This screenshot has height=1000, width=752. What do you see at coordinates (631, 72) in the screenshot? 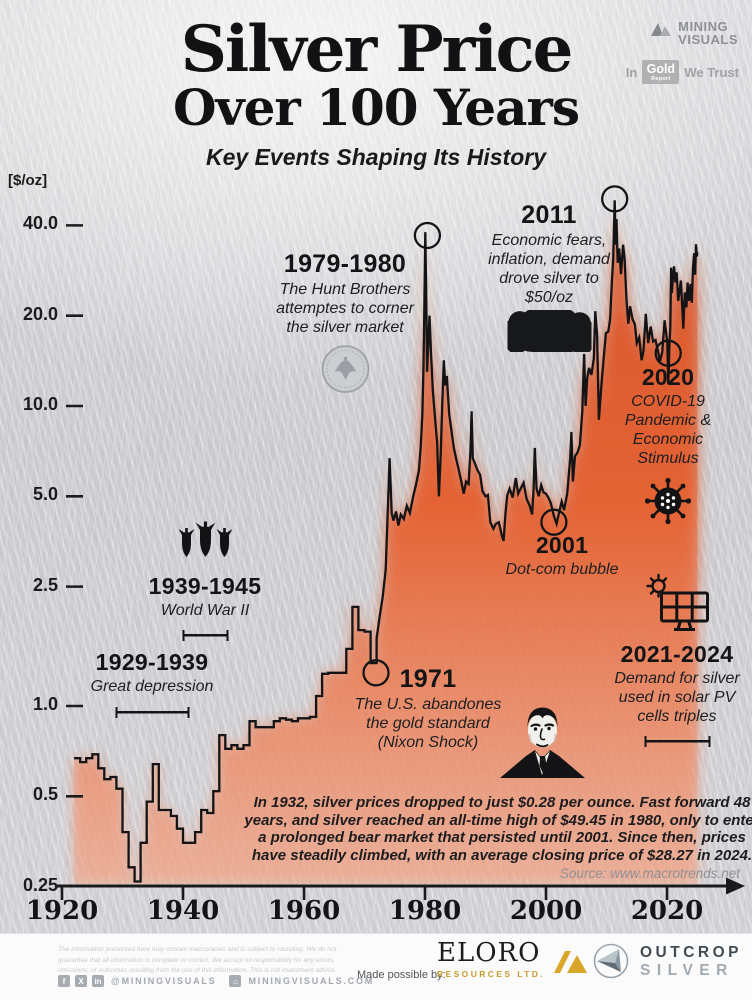
I see `igwt-in: In` at bounding box center [631, 72].